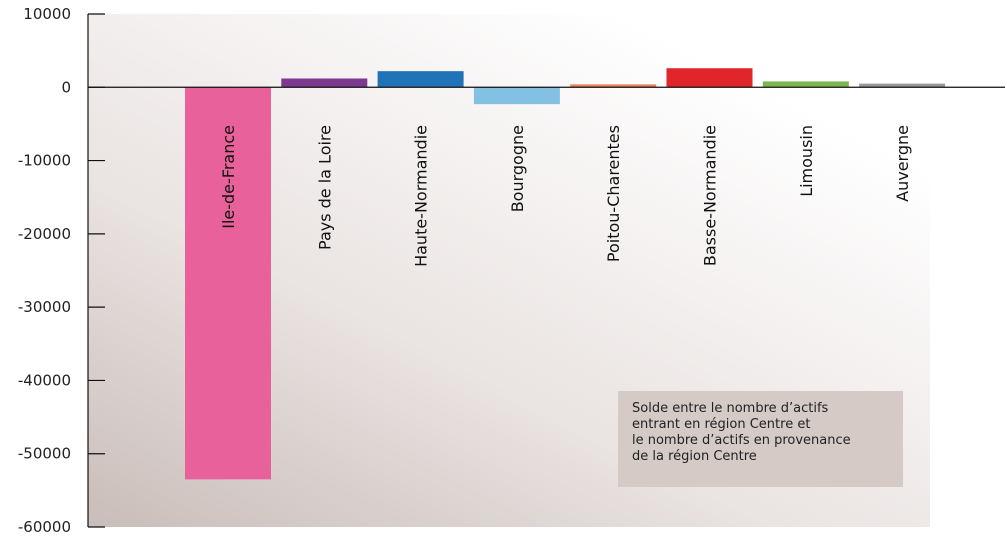 The height and width of the screenshot is (542, 1007). What do you see at coordinates (517, 168) in the screenshot?
I see `category-label: Bourgogne` at bounding box center [517, 168].